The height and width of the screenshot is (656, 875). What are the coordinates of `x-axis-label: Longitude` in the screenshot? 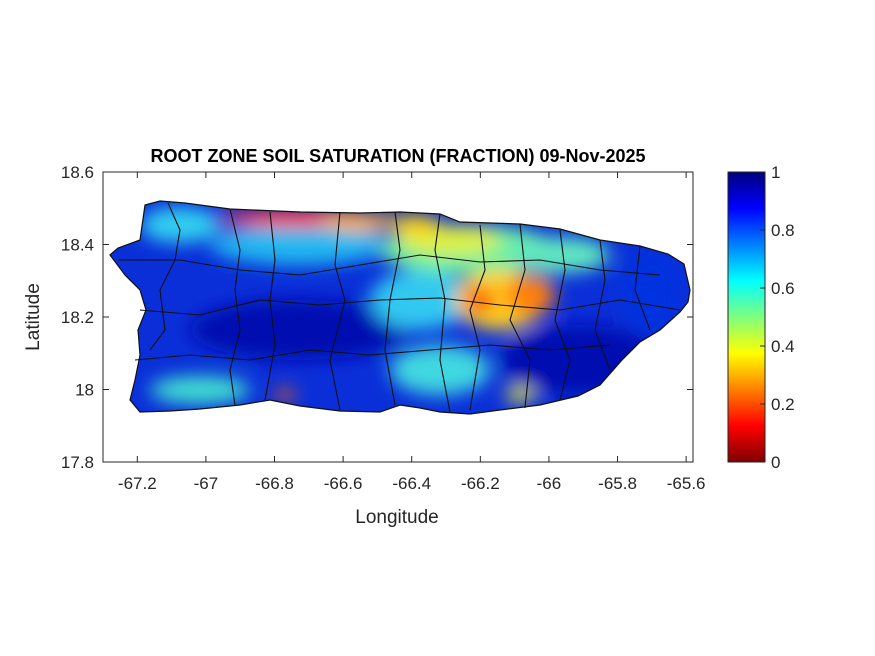 It's located at (396, 517).